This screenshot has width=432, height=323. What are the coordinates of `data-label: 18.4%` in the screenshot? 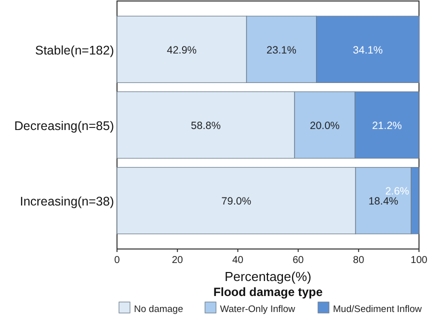 It's located at (383, 202).